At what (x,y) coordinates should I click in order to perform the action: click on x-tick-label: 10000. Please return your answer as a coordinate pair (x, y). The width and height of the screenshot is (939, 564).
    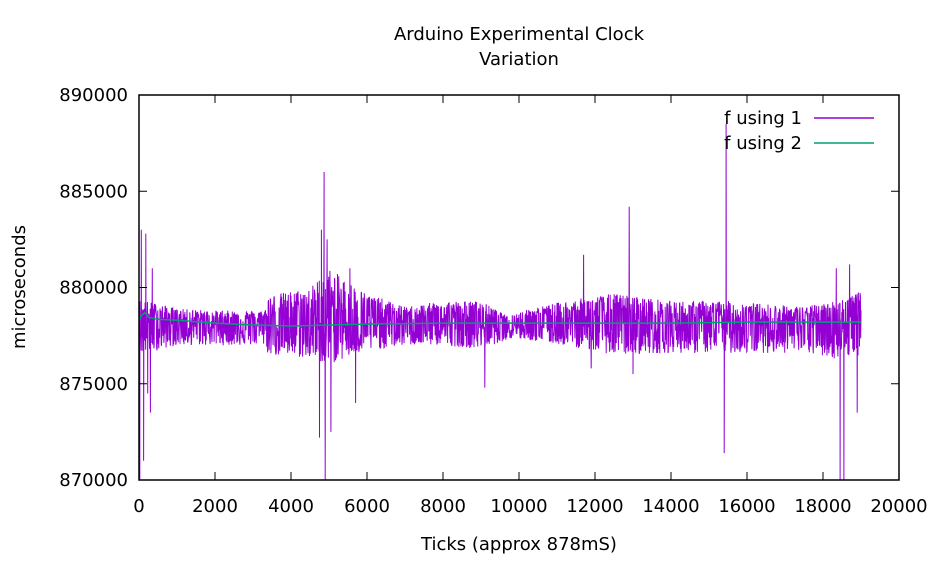
    Looking at the image, I should click on (518, 506).